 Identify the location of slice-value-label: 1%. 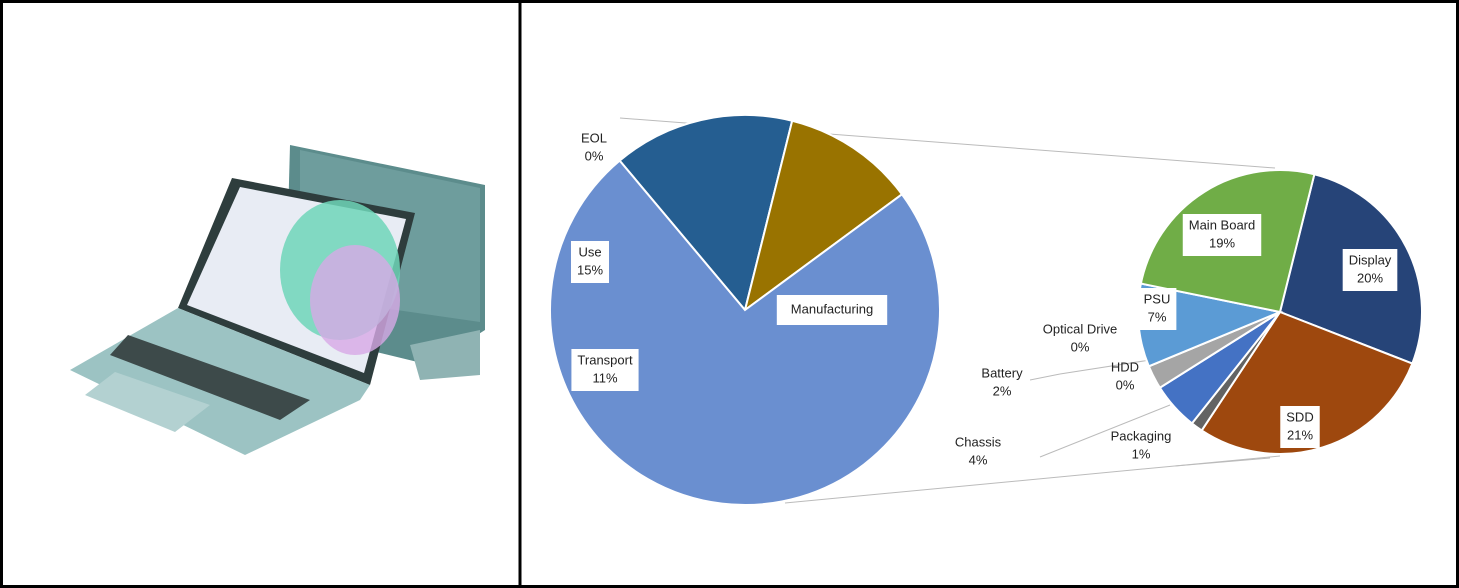
(1141, 453).